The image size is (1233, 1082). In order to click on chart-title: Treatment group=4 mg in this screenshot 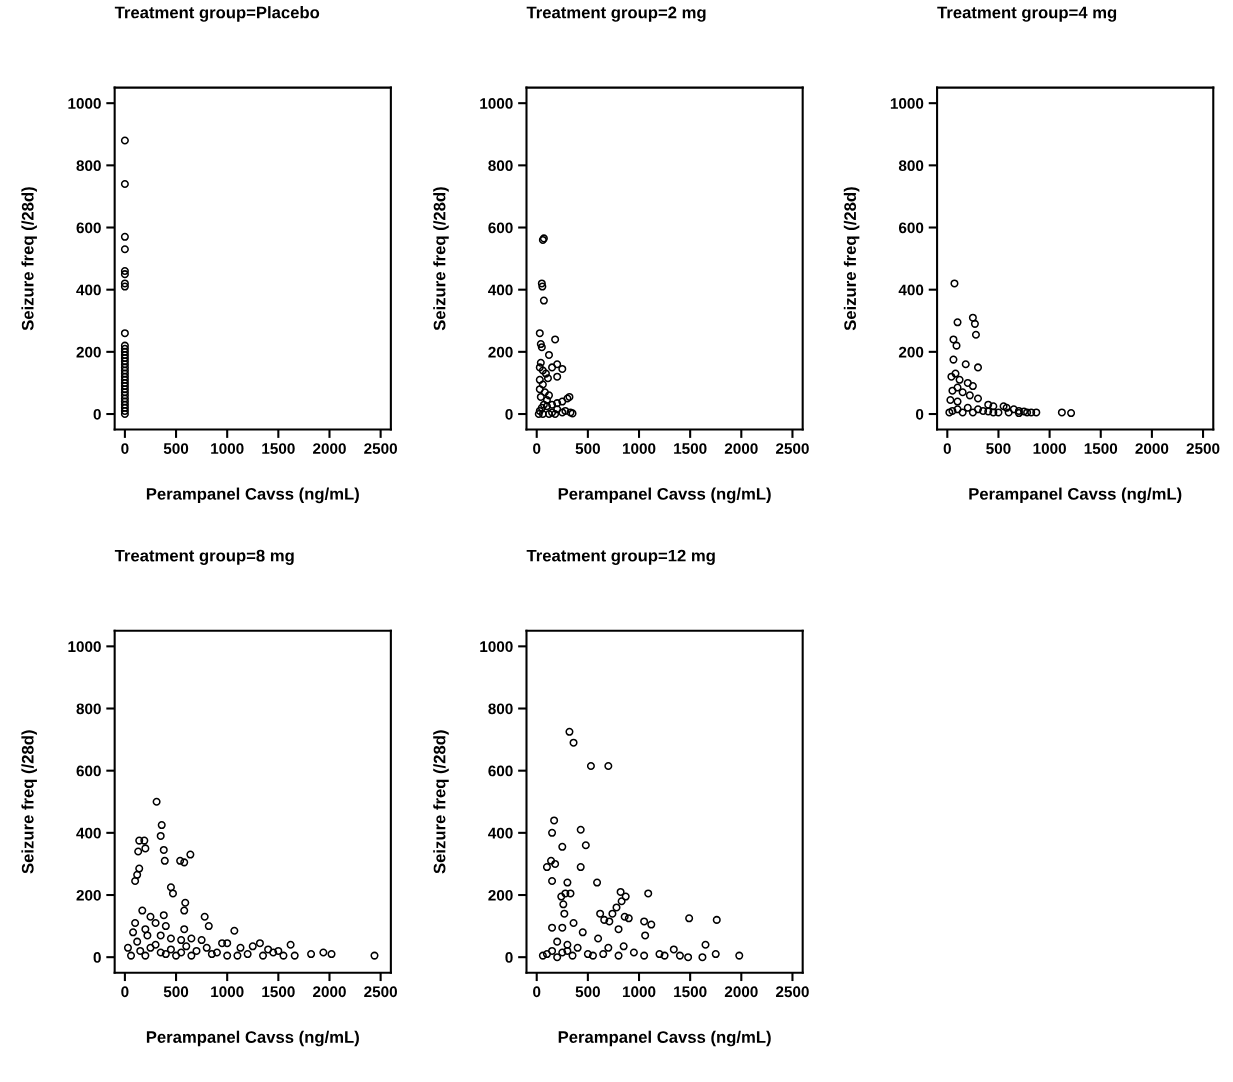, I will do `click(1027, 14)`.